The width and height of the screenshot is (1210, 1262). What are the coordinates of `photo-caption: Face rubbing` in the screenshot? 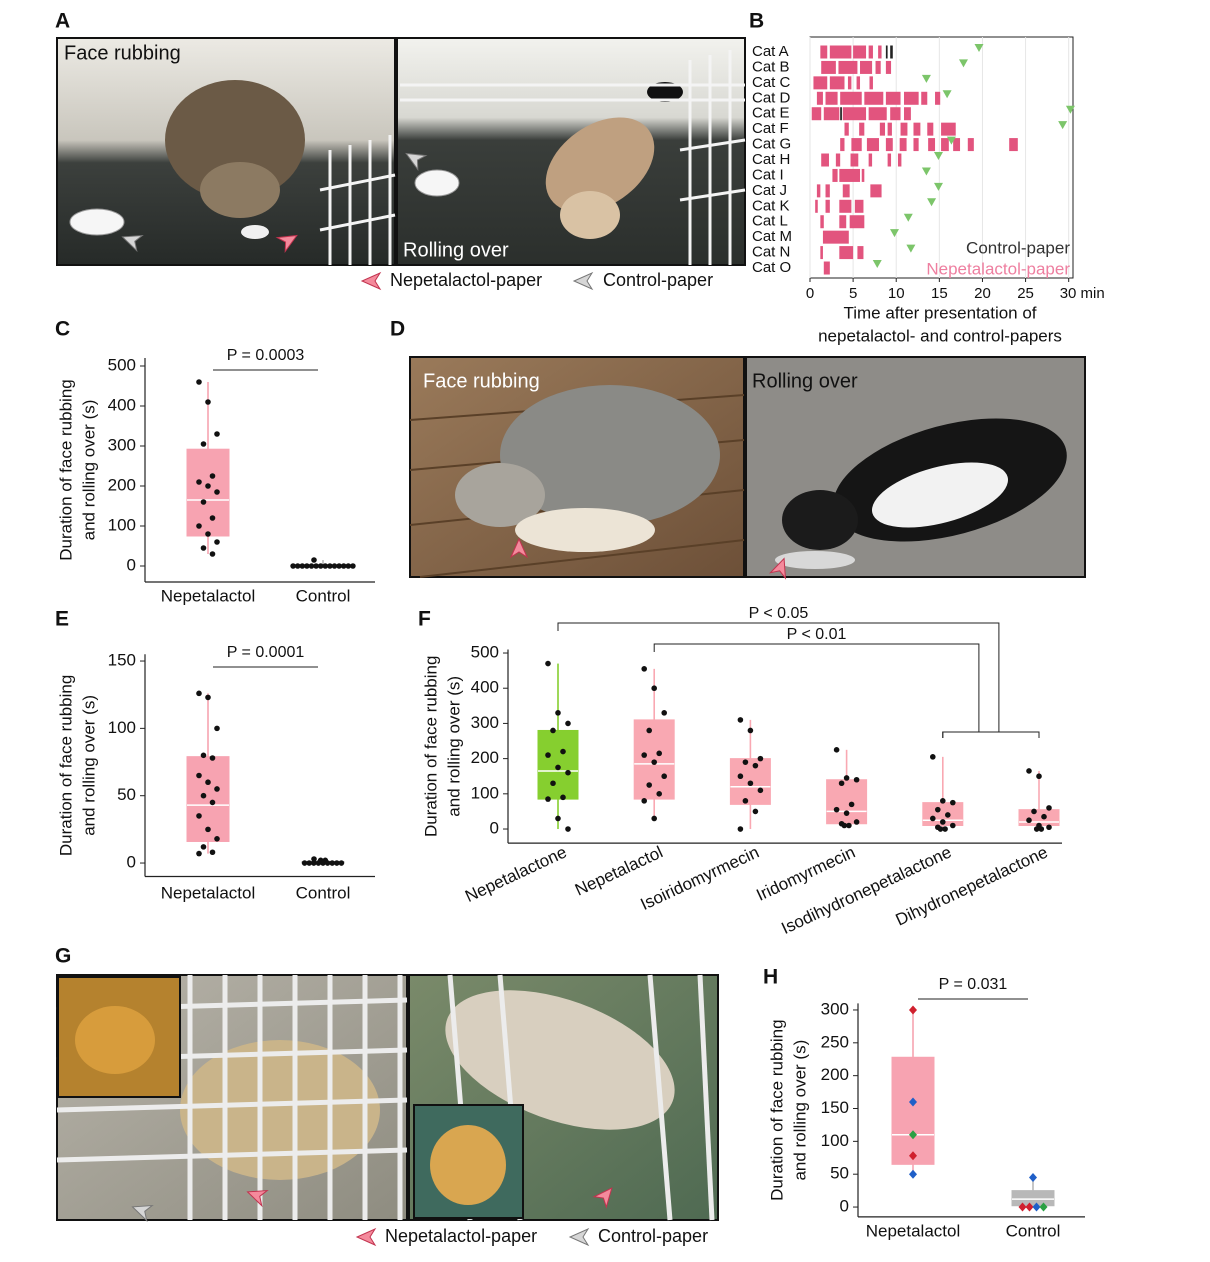 It's located at (122, 53).